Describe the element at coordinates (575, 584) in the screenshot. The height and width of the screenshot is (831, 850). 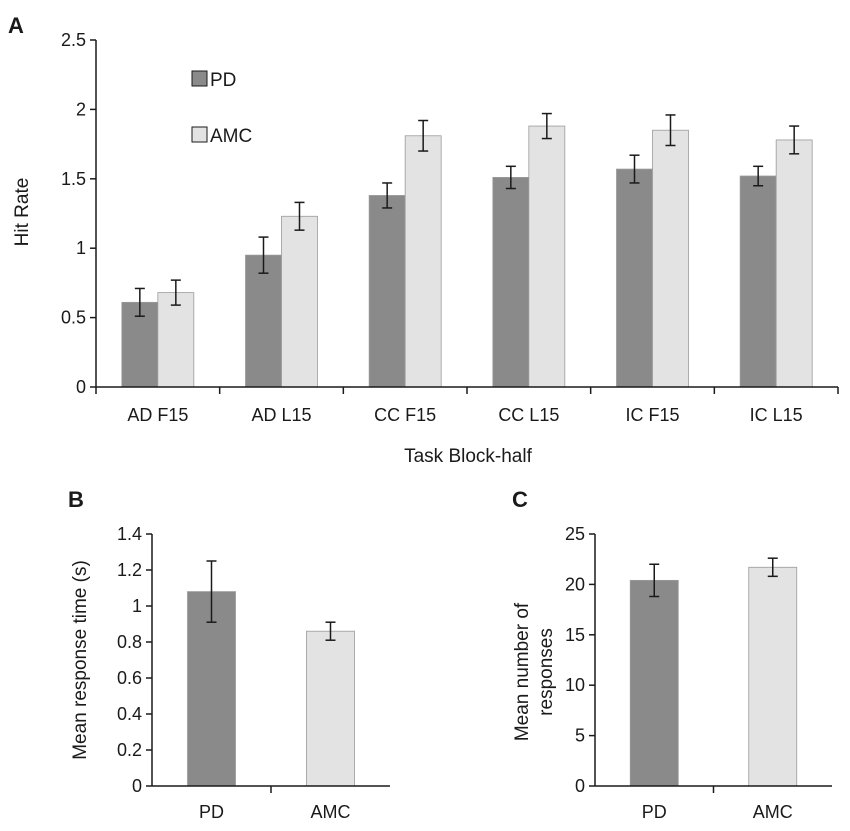
I see `y-tick-label: 20` at that location.